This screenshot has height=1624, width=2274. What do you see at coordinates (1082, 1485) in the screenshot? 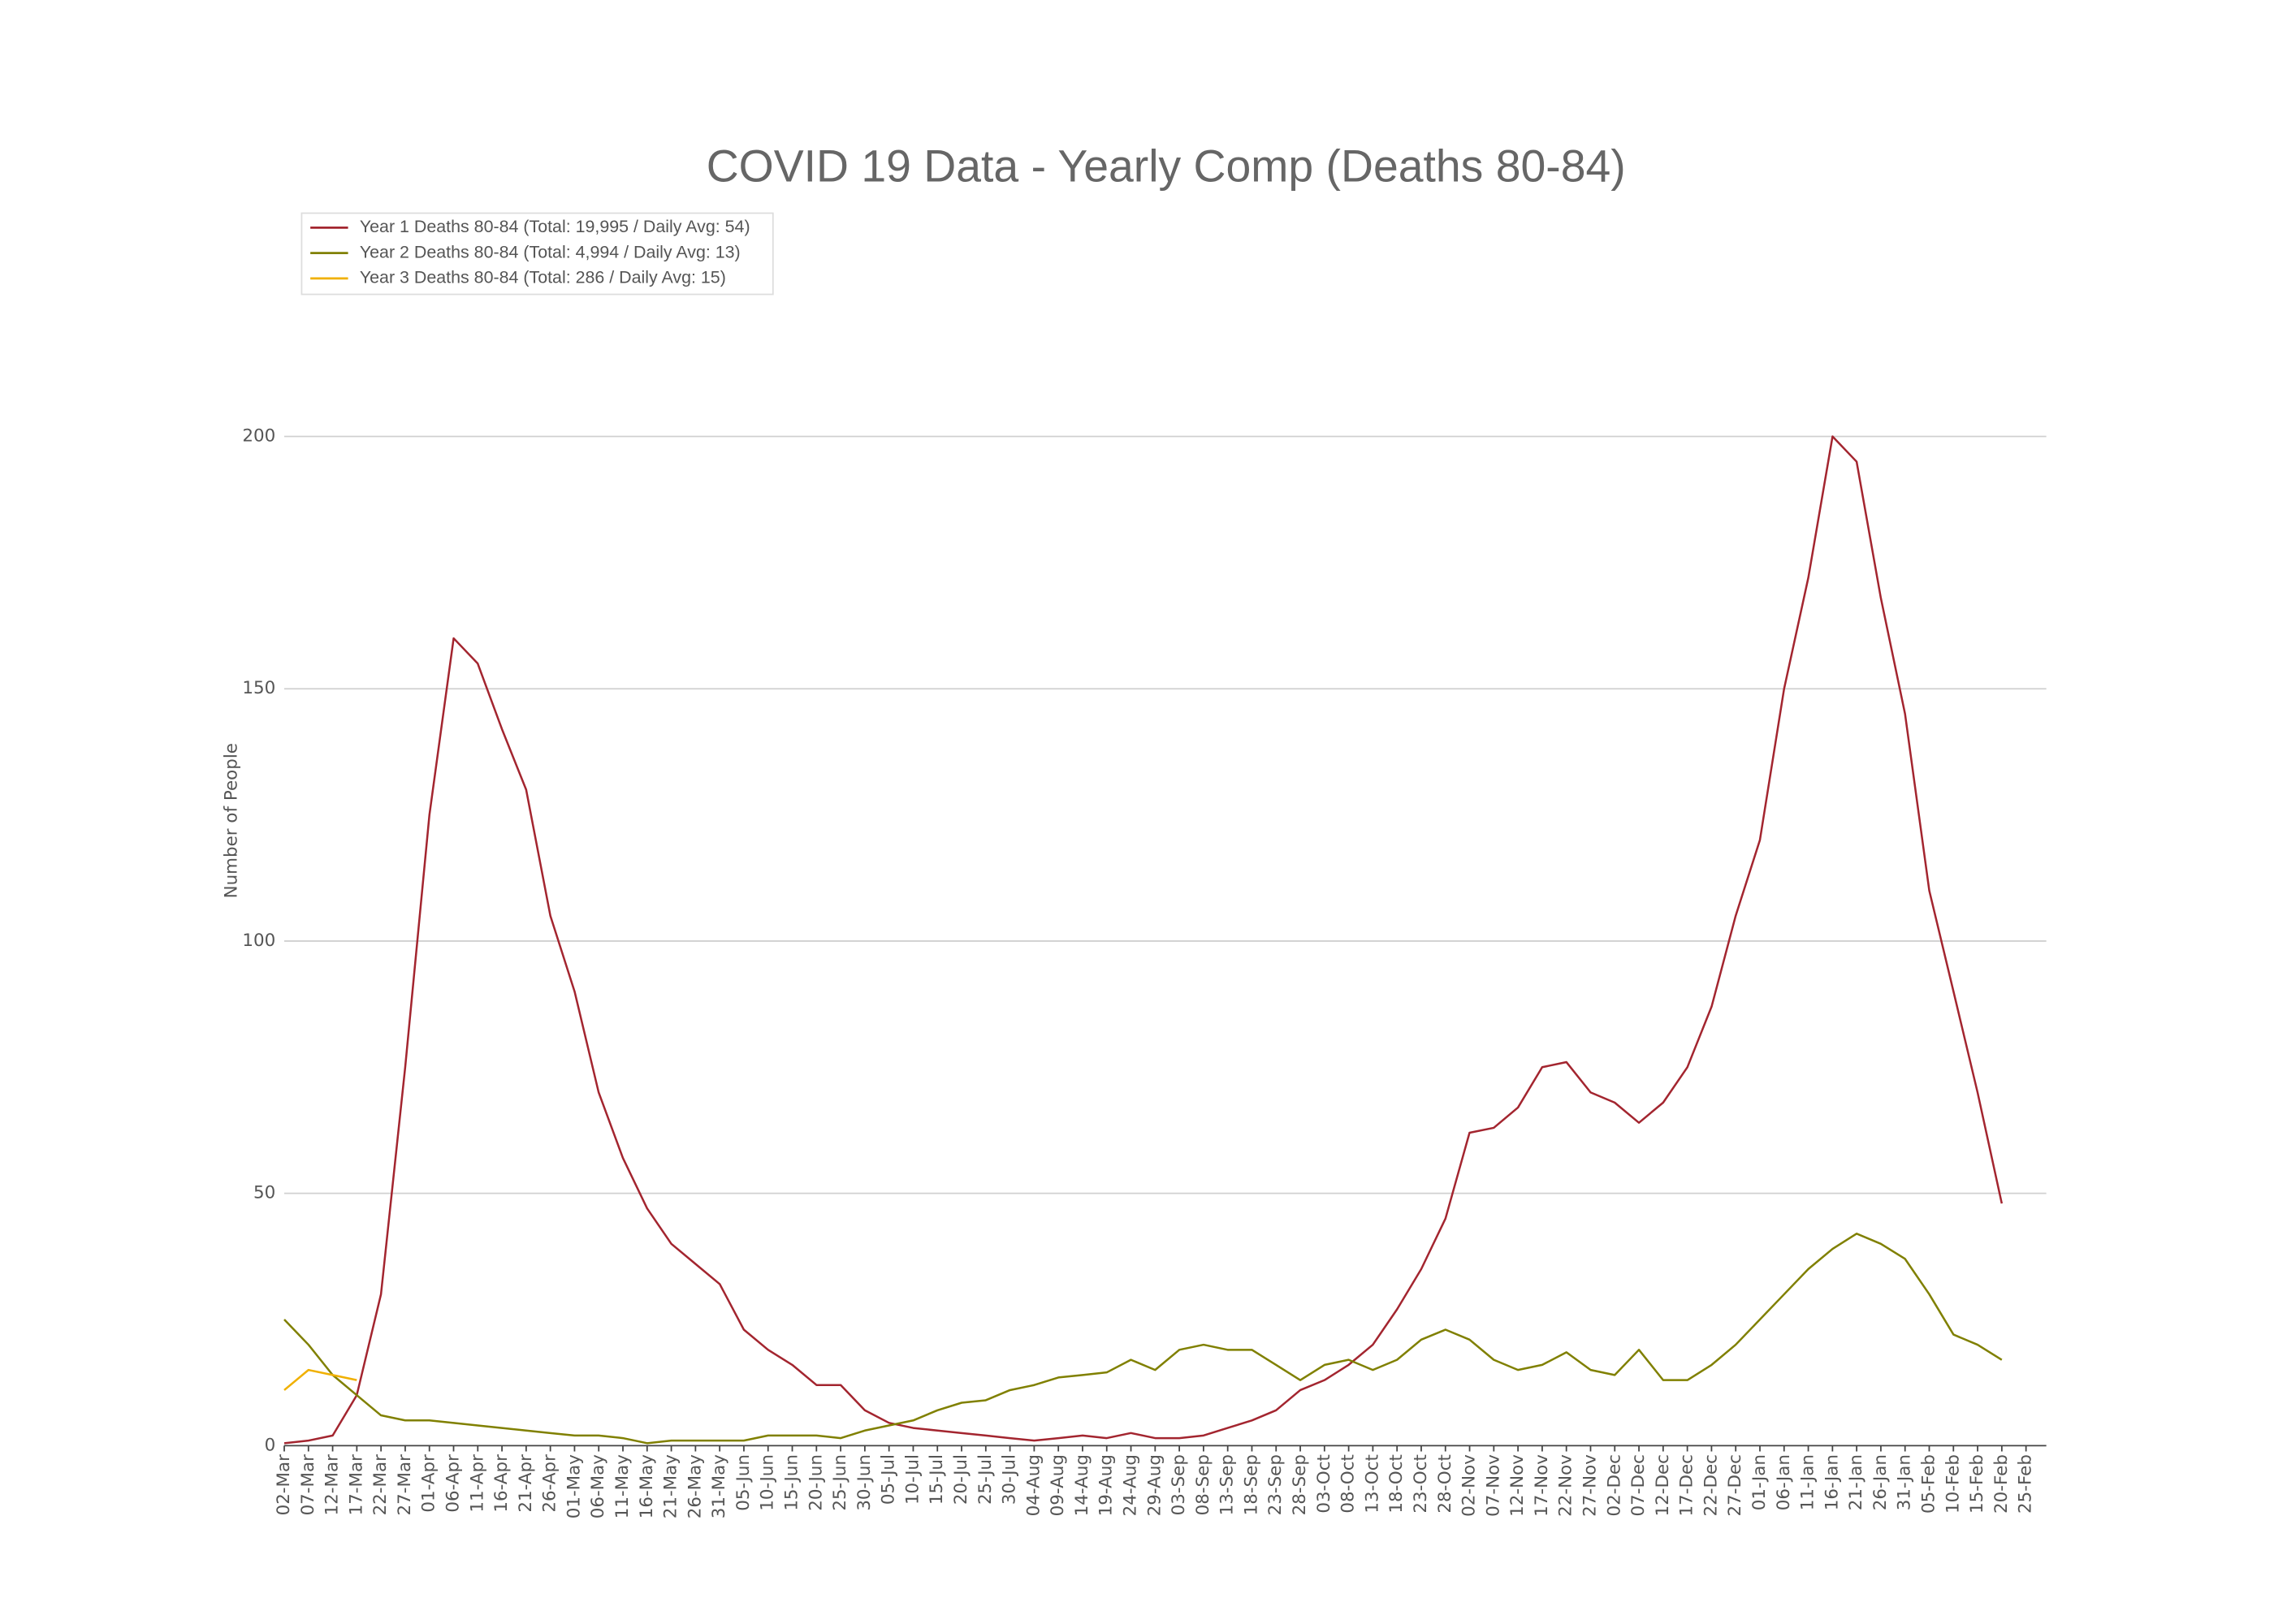
I see `x-tick-label: 14-Aug` at bounding box center [1082, 1485].